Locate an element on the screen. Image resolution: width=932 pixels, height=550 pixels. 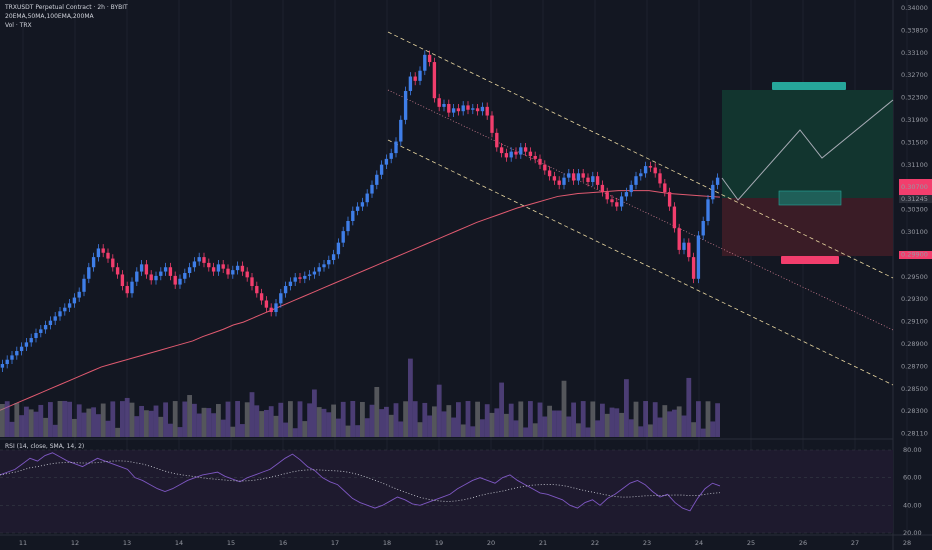
stop-zone is located at coordinates (807, 227).